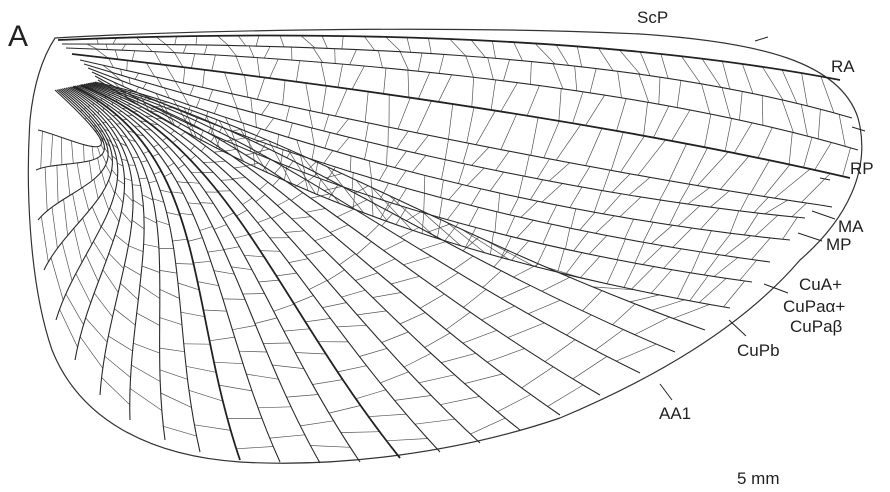 The width and height of the screenshot is (890, 492). What do you see at coordinates (814, 306) in the screenshot?
I see `label-cua-line2: CuPaα+` at bounding box center [814, 306].